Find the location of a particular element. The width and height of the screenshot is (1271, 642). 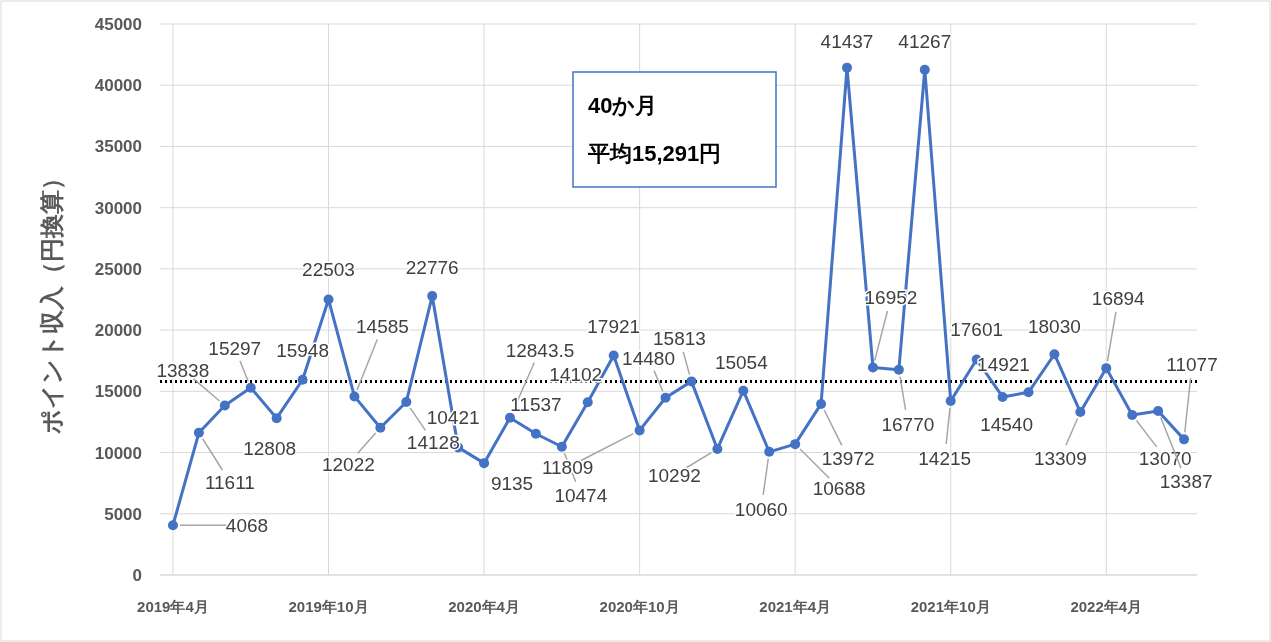

data-label: 13387 is located at coordinates (1186, 482).